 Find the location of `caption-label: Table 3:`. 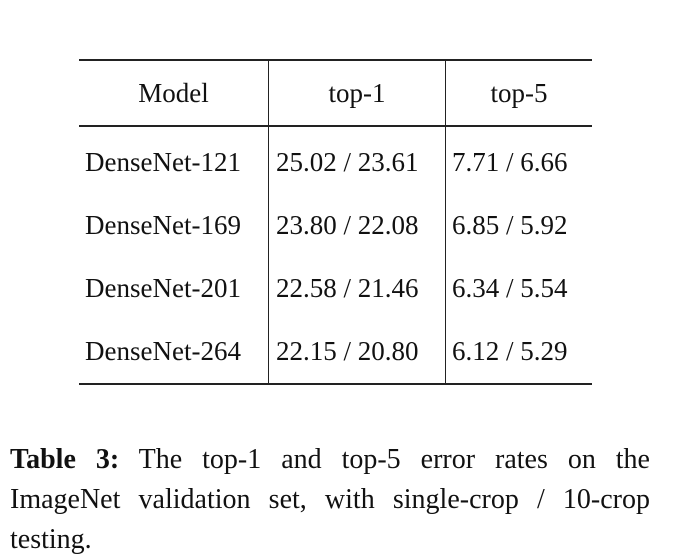

caption-label: Table 3: is located at coordinates (65, 459).